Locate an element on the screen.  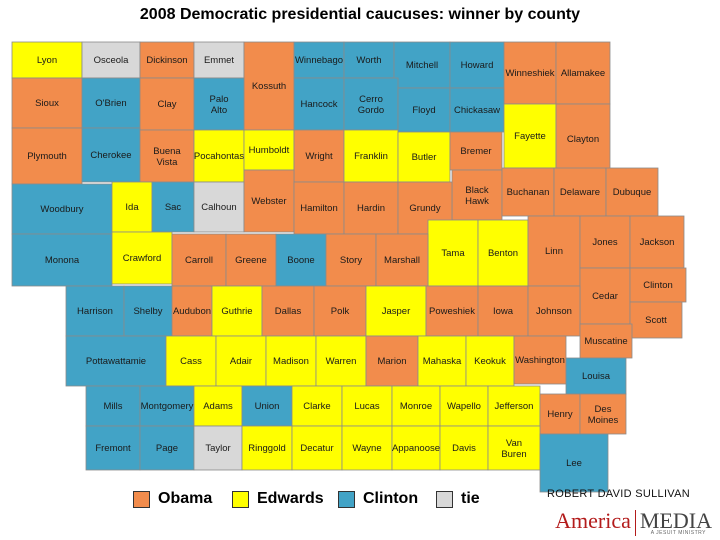
county-worth is located at coordinates (369, 60).